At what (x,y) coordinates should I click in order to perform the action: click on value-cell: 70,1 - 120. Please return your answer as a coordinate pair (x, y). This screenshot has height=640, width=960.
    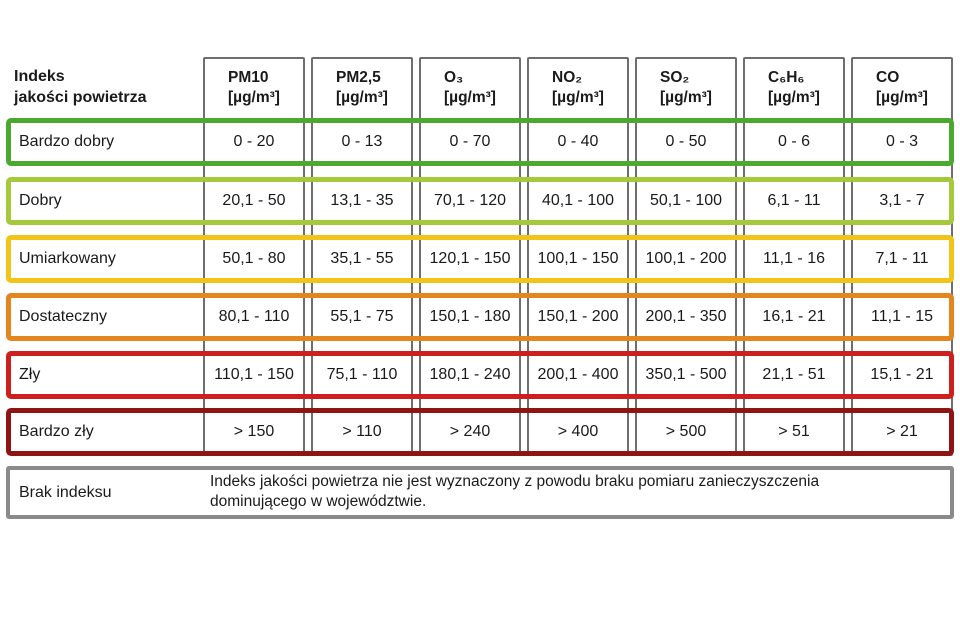
    Looking at the image, I should click on (470, 200).